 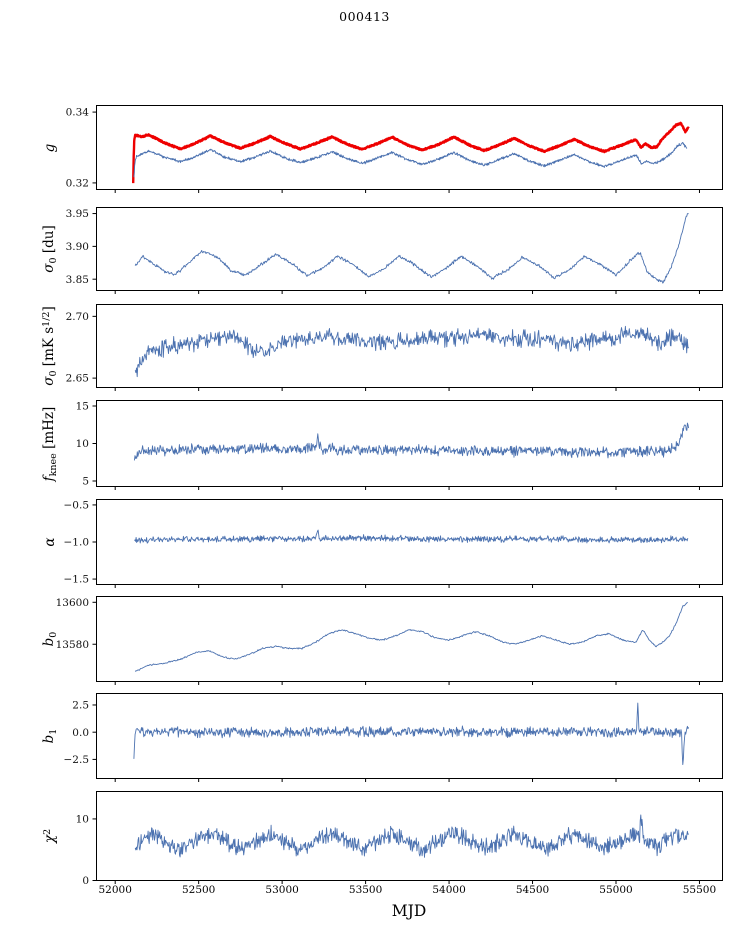 I want to click on y-axis-label-part: 1/2, so click(x=46, y=319).